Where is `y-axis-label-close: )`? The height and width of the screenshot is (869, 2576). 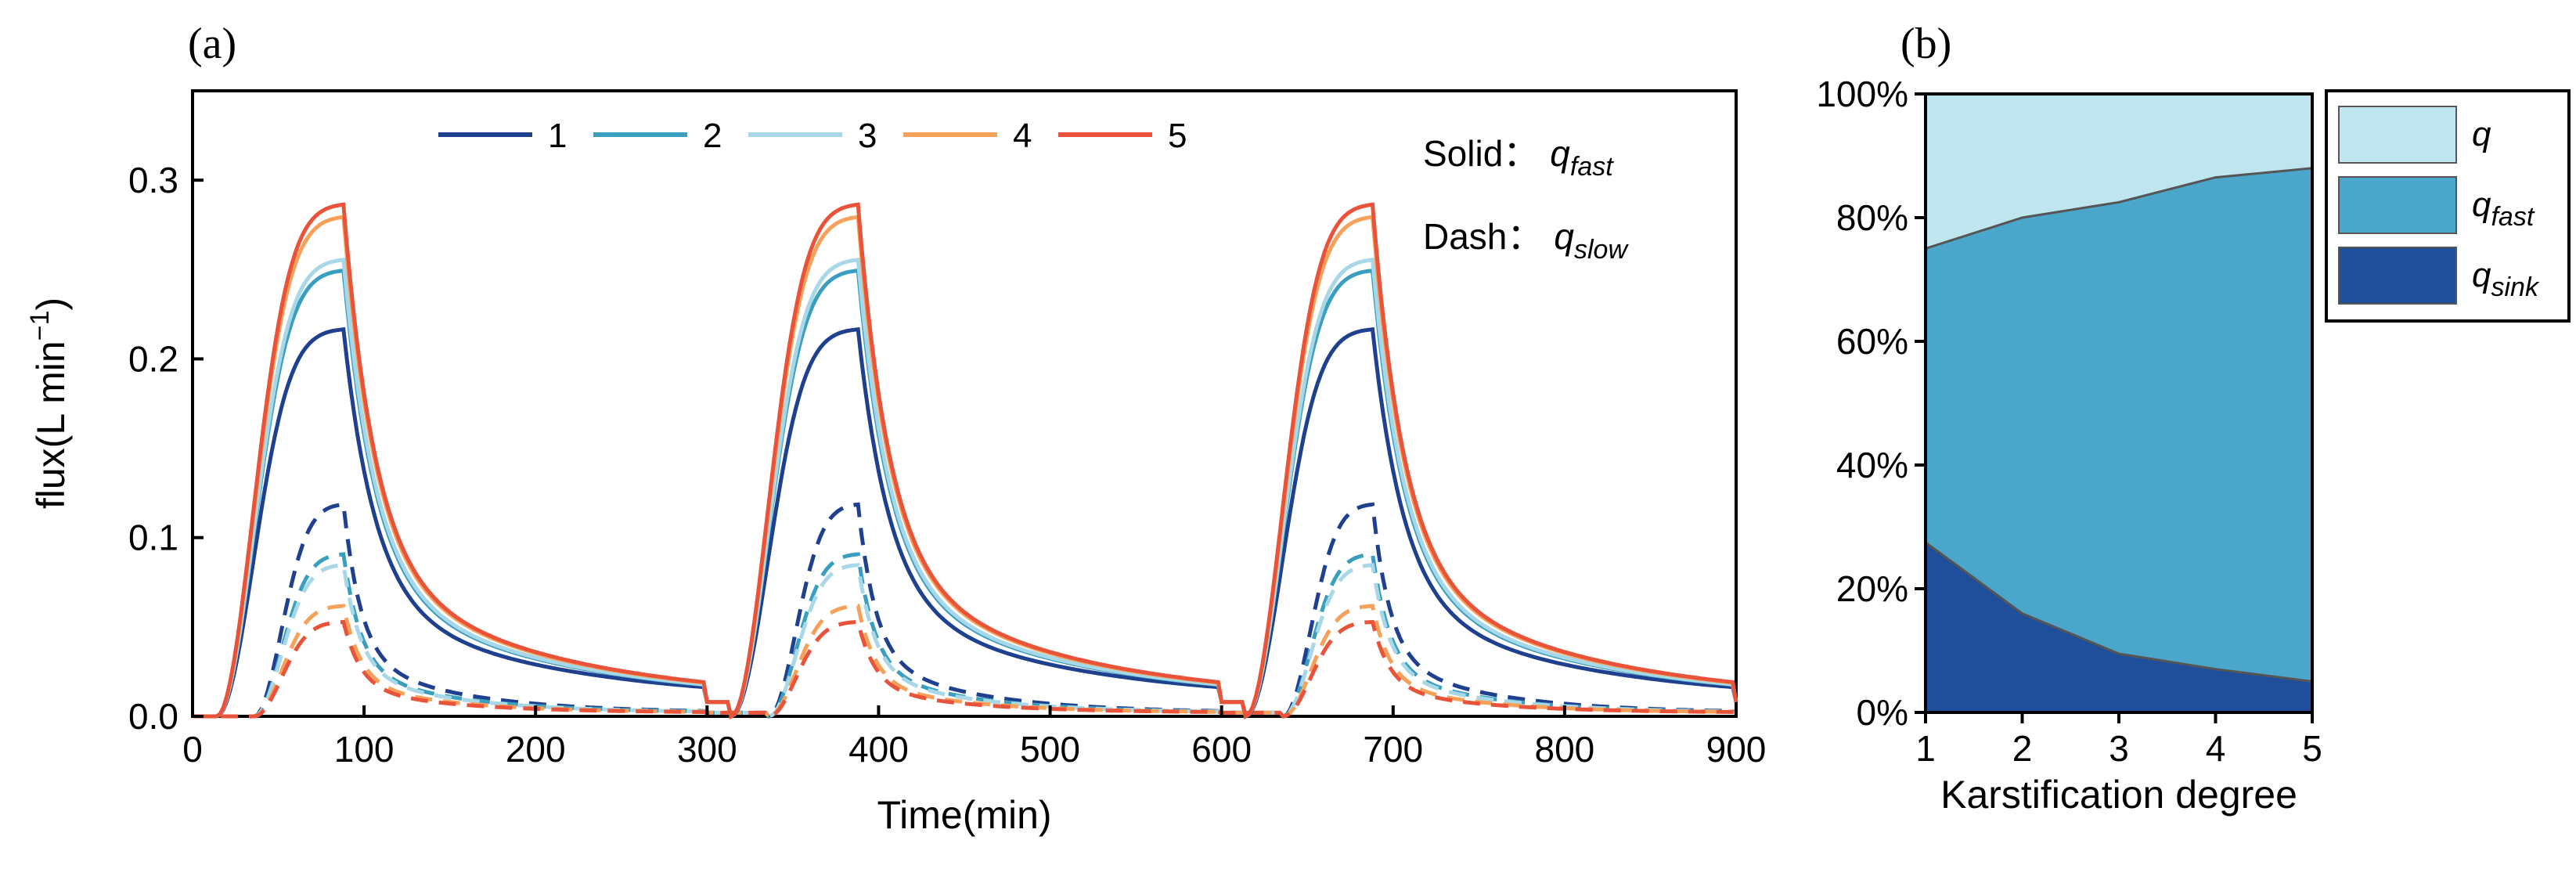
y-axis-label-close: ) is located at coordinates (51, 304).